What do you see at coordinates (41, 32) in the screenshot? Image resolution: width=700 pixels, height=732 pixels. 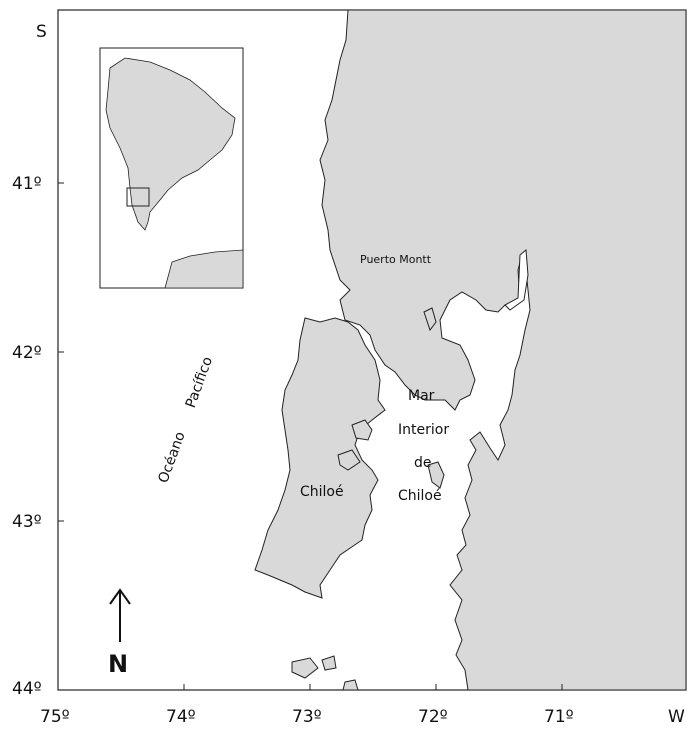 I see `hemisphere-lat-label: S` at bounding box center [41, 32].